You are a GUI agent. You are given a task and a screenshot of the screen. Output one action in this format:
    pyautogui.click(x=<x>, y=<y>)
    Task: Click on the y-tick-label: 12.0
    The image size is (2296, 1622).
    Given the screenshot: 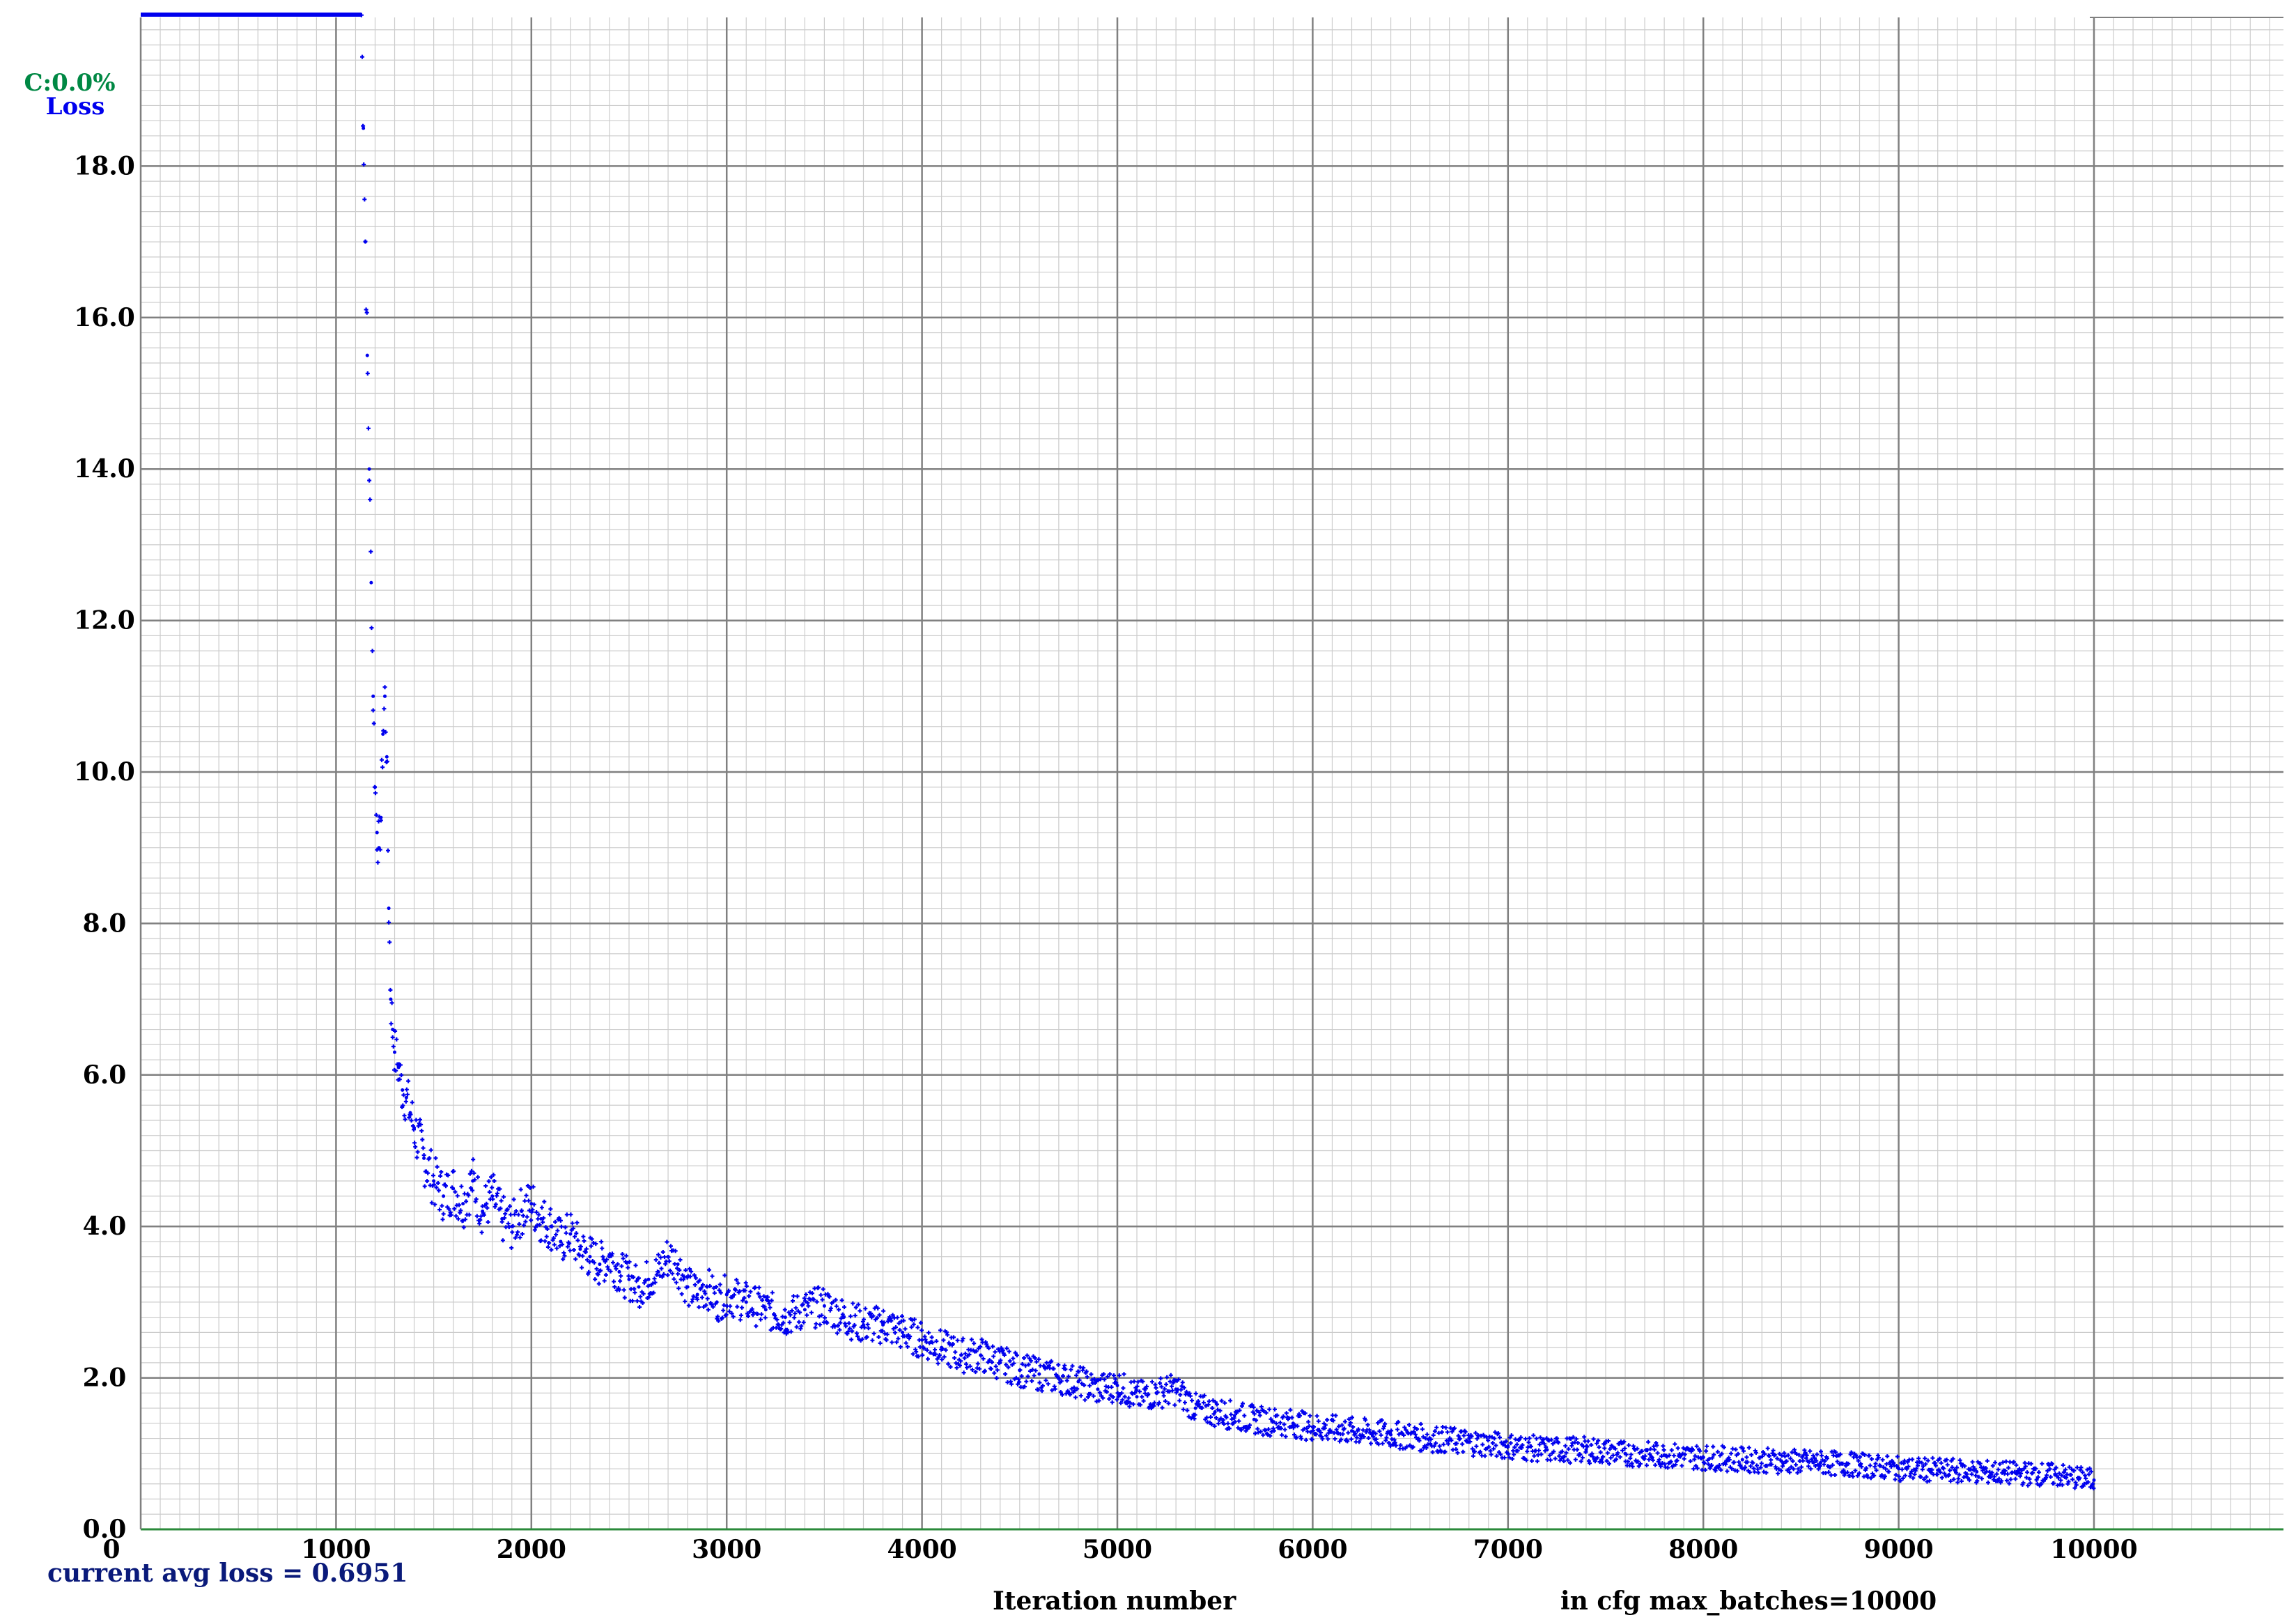 What is the action you would take?
    pyautogui.click(x=104, y=620)
    